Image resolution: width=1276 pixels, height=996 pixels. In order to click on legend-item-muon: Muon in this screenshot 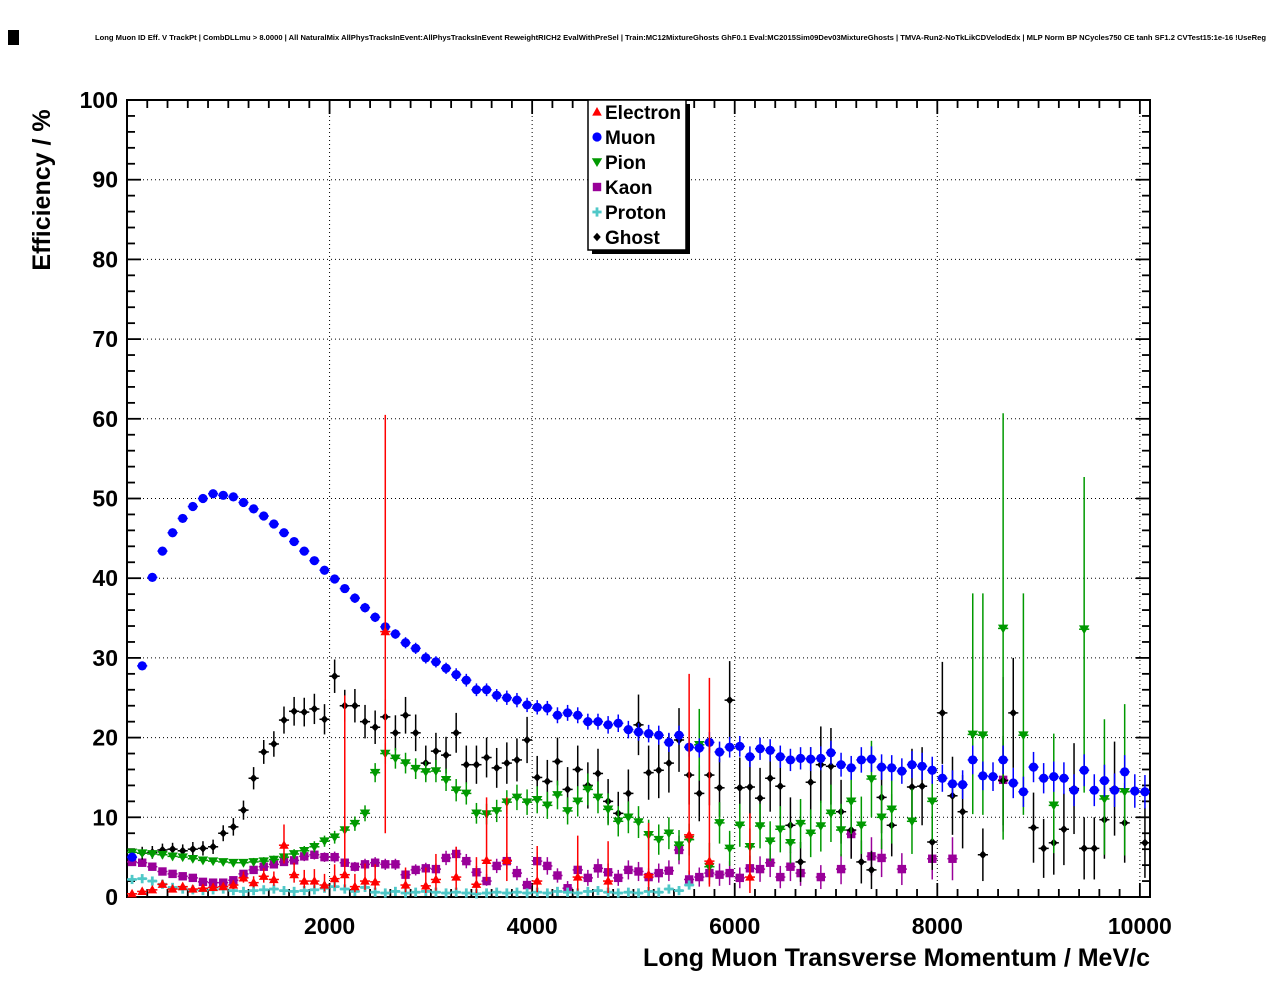, I will do `click(624, 138)`.